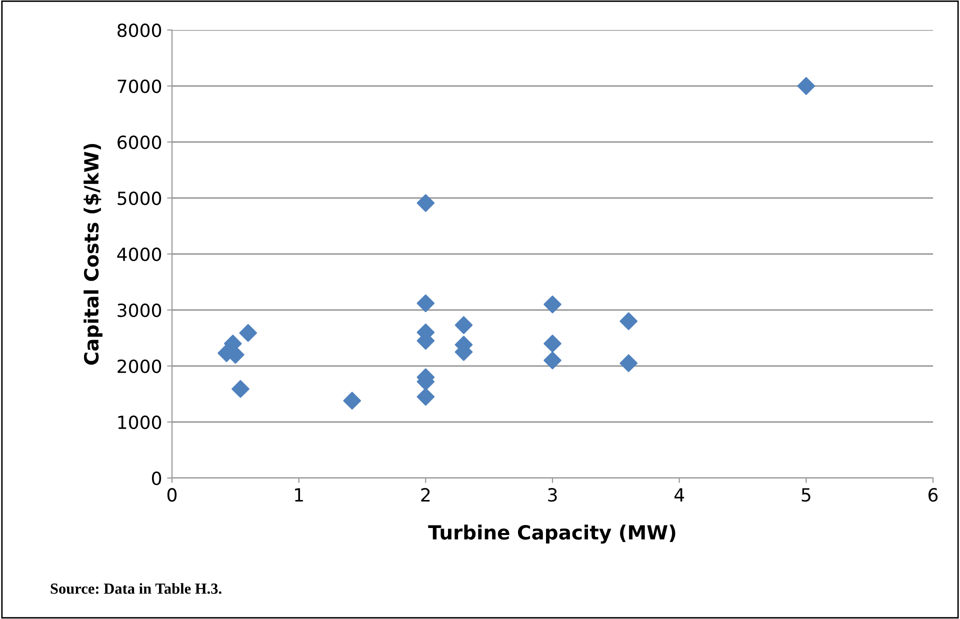 The height and width of the screenshot is (619, 960). Describe the element at coordinates (140, 366) in the screenshot. I see `y-tick-label: 2000` at that location.